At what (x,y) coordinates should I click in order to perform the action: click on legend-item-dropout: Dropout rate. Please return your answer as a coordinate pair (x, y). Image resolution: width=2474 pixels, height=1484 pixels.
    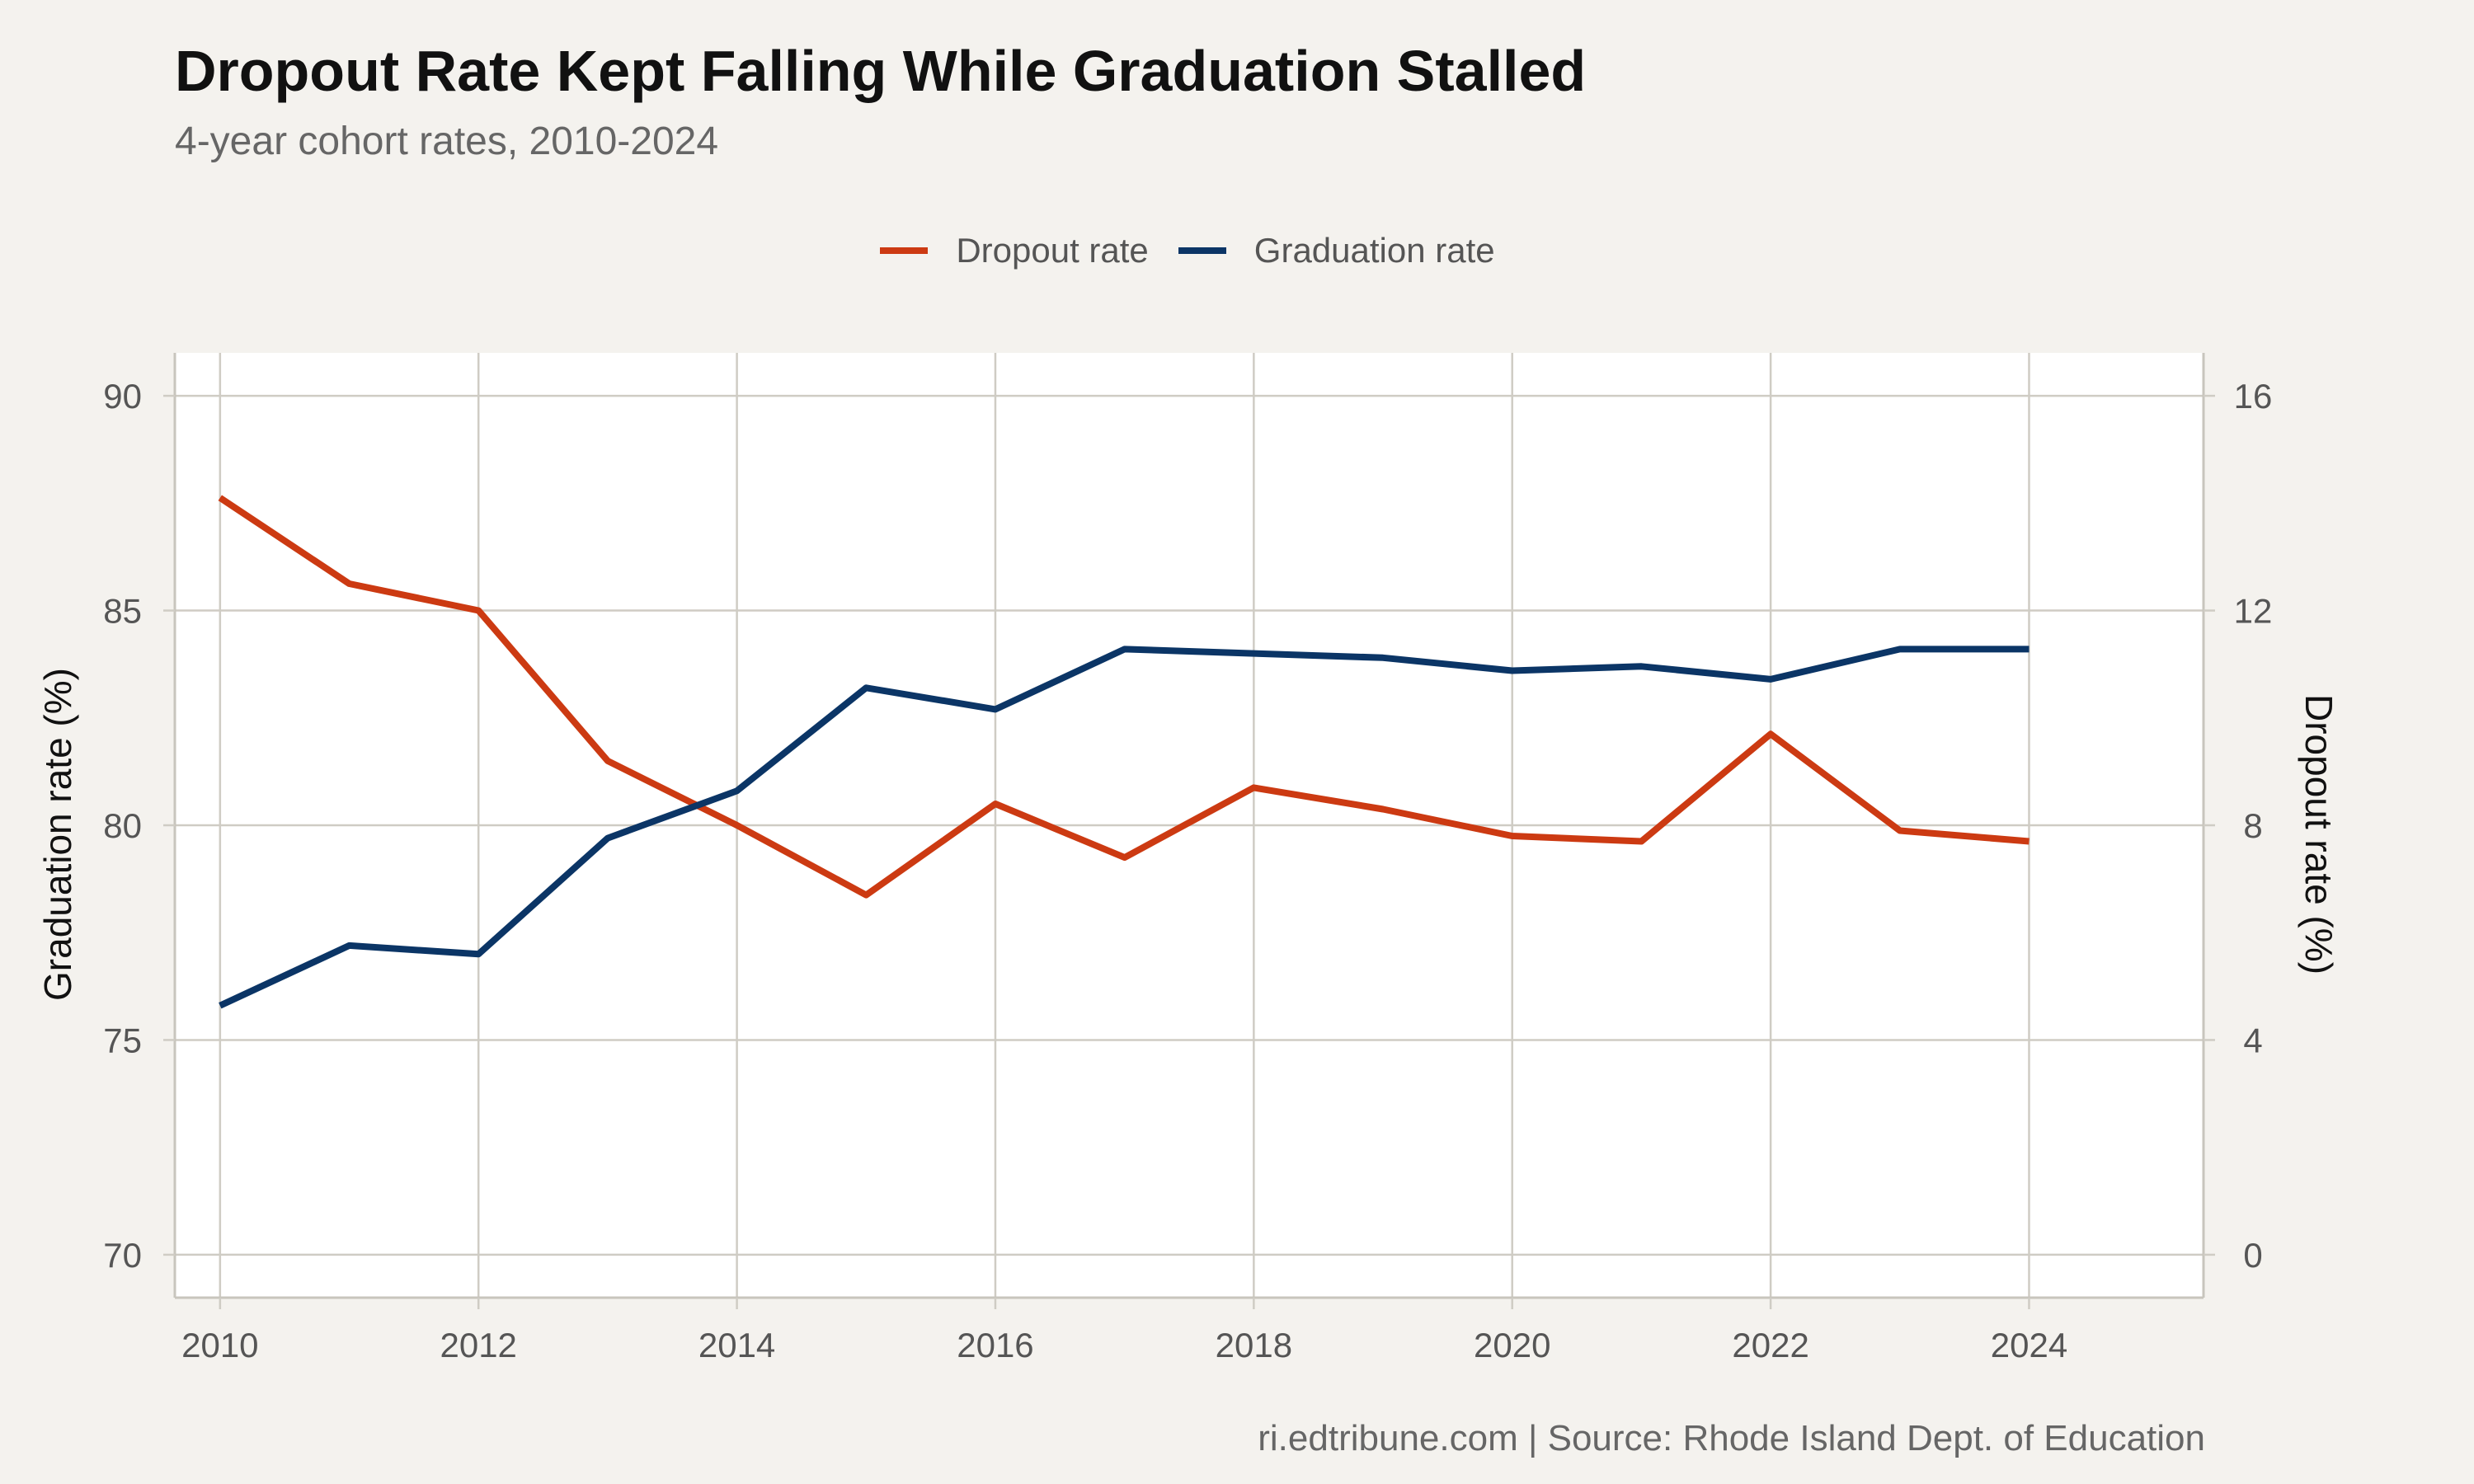
    Looking at the image, I should click on (1014, 251).